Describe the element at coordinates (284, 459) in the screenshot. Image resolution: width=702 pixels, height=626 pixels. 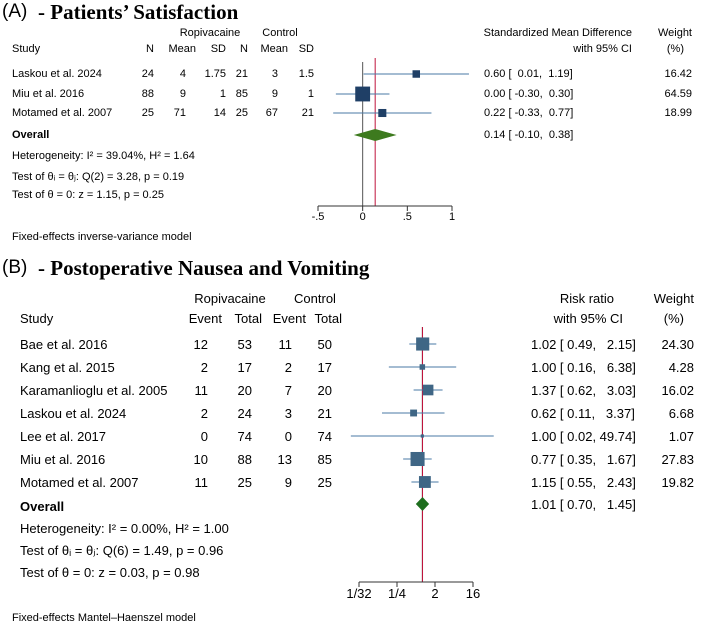
I see `table-cell: 13` at that location.